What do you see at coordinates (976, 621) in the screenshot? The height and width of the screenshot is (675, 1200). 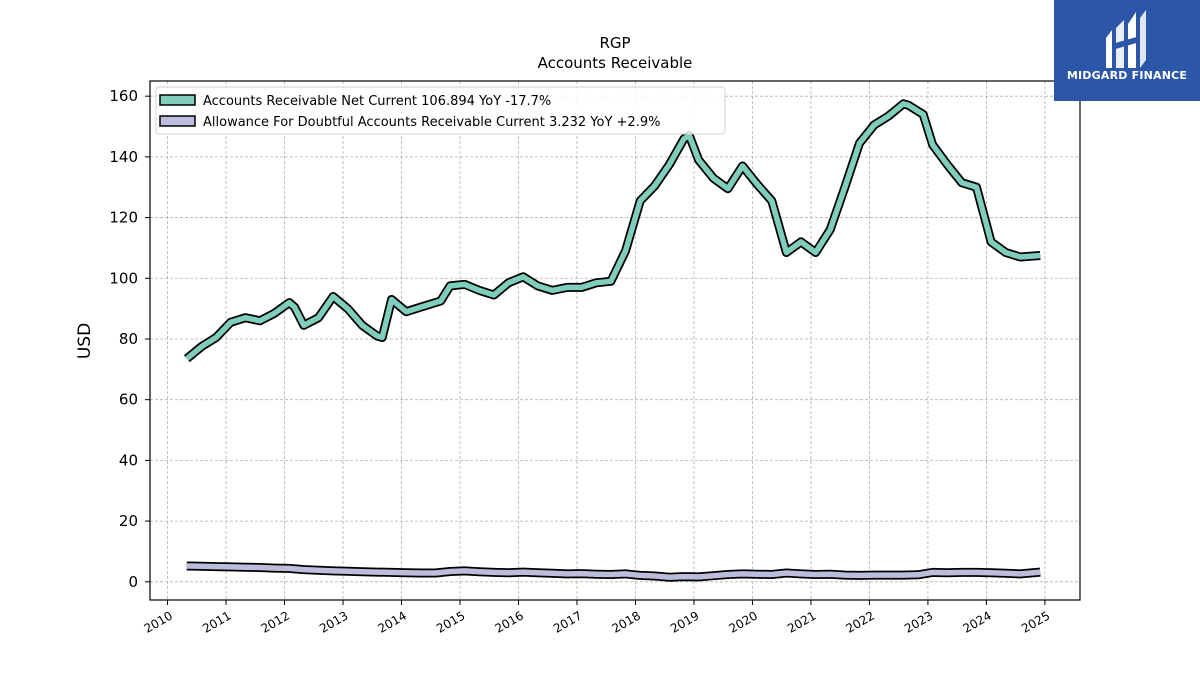 I see `x-tick-label: 2024` at bounding box center [976, 621].